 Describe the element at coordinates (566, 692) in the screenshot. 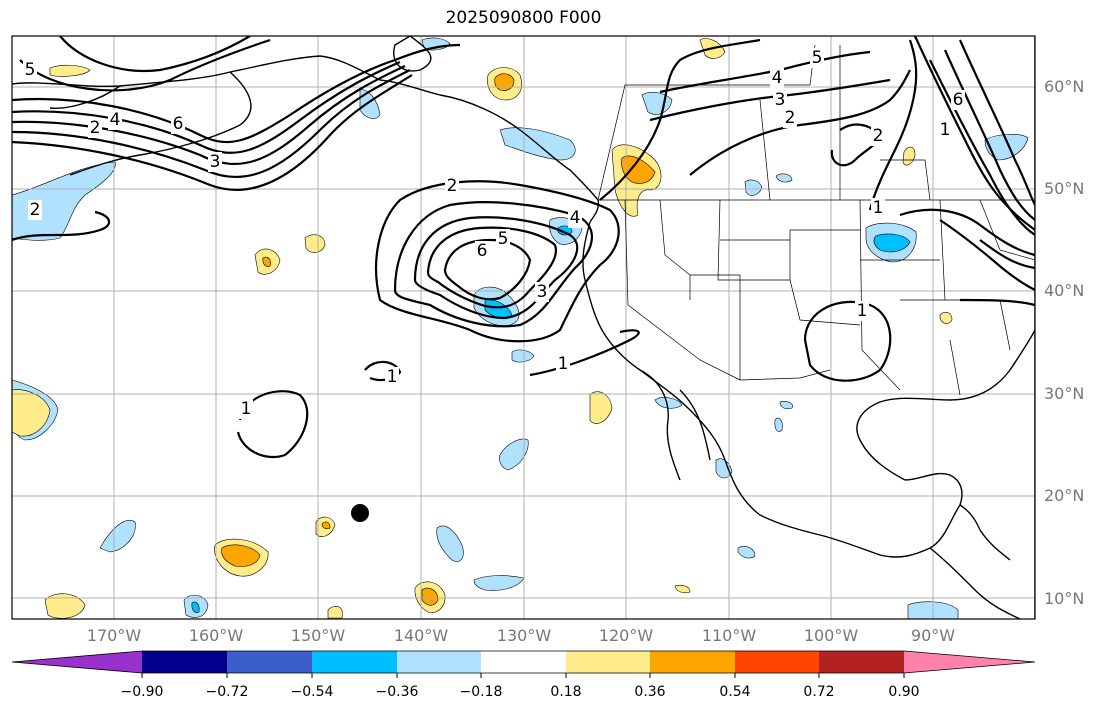

I see `colorbar-tick-label: 0.18` at that location.